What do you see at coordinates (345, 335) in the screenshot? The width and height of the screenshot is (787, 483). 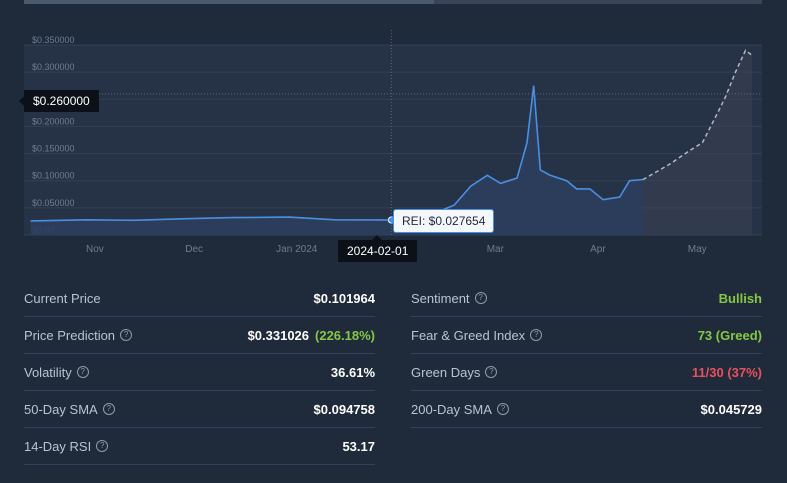 I see `prediction-percent: (226.18%)` at bounding box center [345, 335].